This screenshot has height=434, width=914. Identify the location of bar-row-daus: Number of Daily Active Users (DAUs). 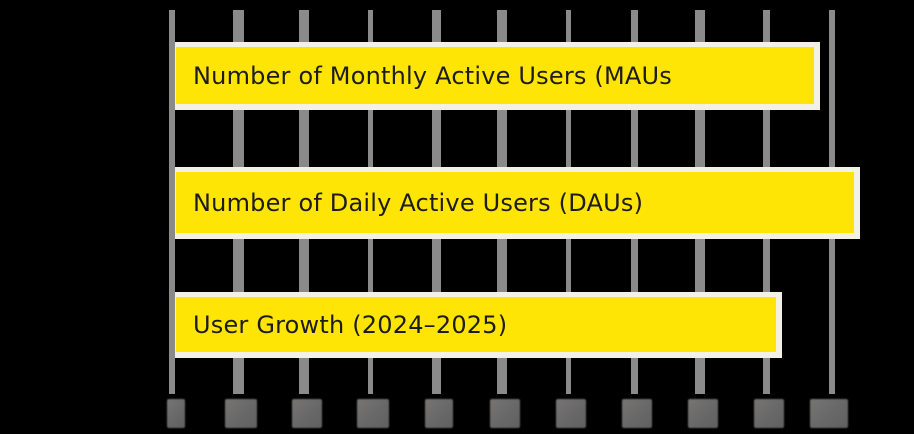
(515, 203).